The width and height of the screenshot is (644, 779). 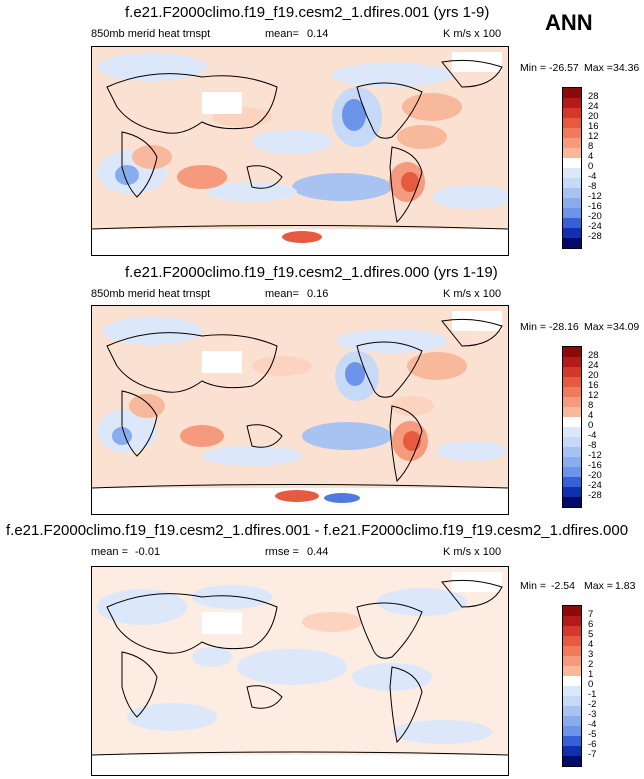 What do you see at coordinates (472, 552) in the screenshot?
I see `panel-3-units: K m/s x 100` at bounding box center [472, 552].